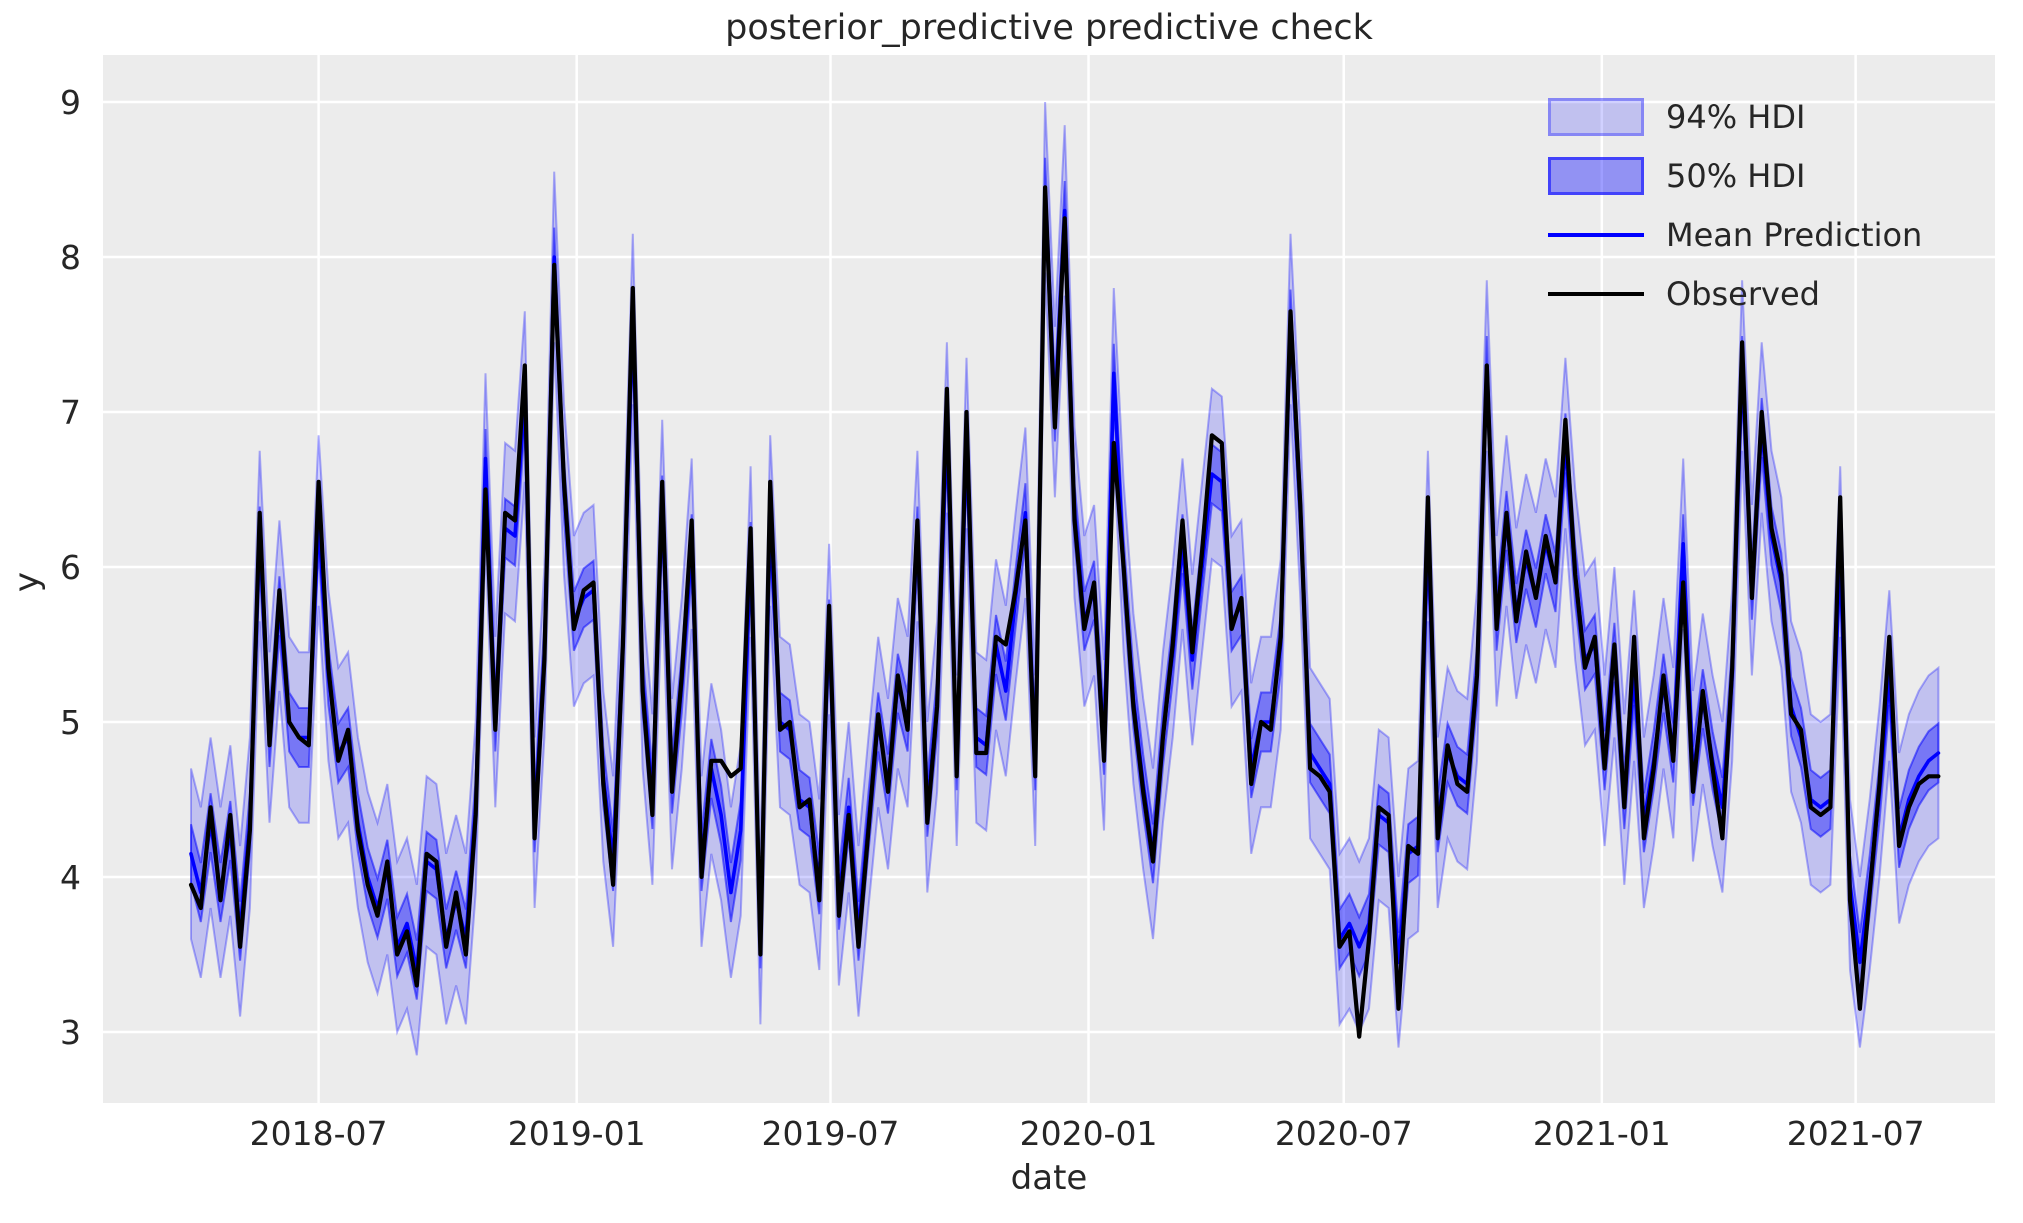  What do you see at coordinates (70, 412) in the screenshot?
I see `y-tick-label: 7` at bounding box center [70, 412].